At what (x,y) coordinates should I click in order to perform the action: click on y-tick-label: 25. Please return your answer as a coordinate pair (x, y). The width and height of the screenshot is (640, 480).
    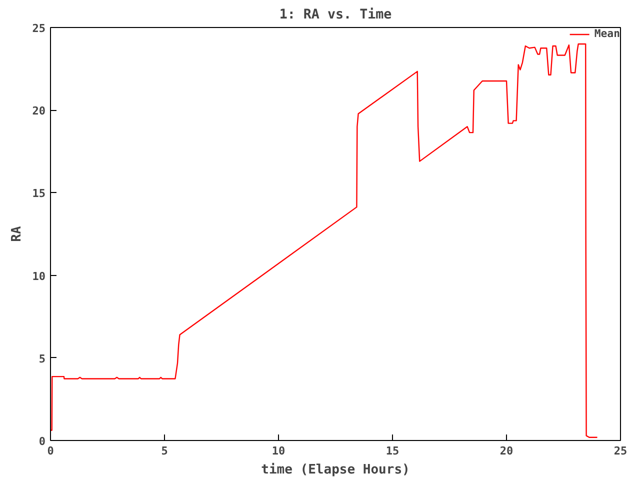
    Looking at the image, I should click on (39, 28).